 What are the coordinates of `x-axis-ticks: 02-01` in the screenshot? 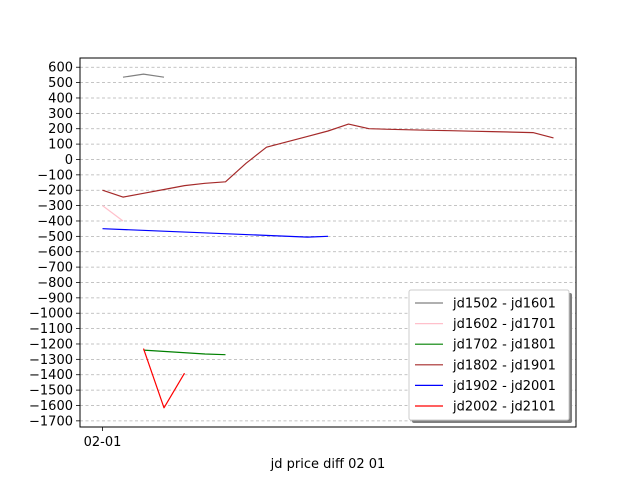 It's located at (103, 438).